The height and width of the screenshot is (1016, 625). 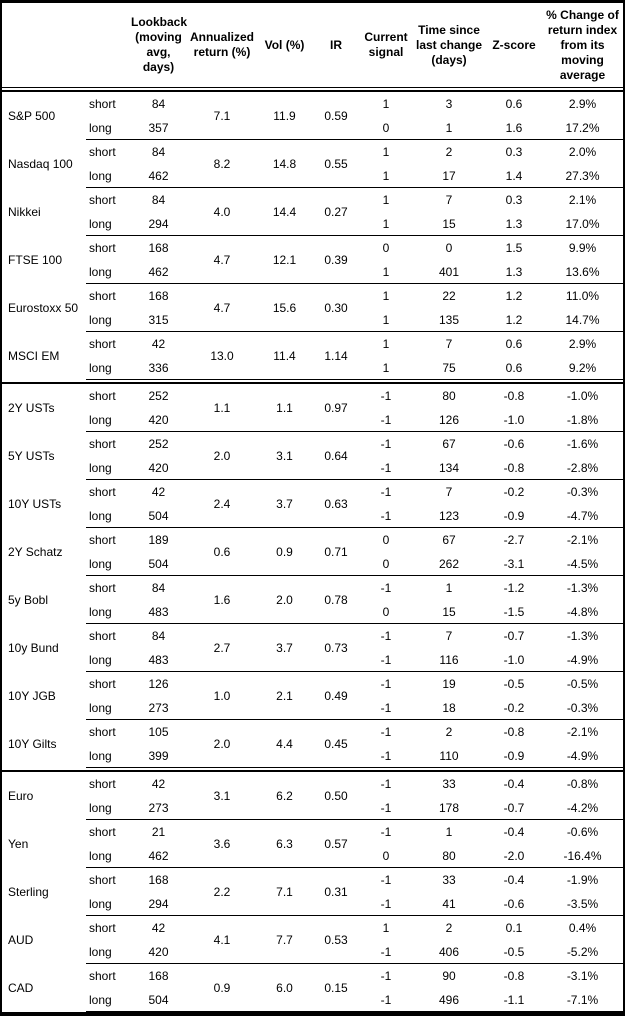 What do you see at coordinates (336, 600) in the screenshot?
I see `ir-value: 0.78` at bounding box center [336, 600].